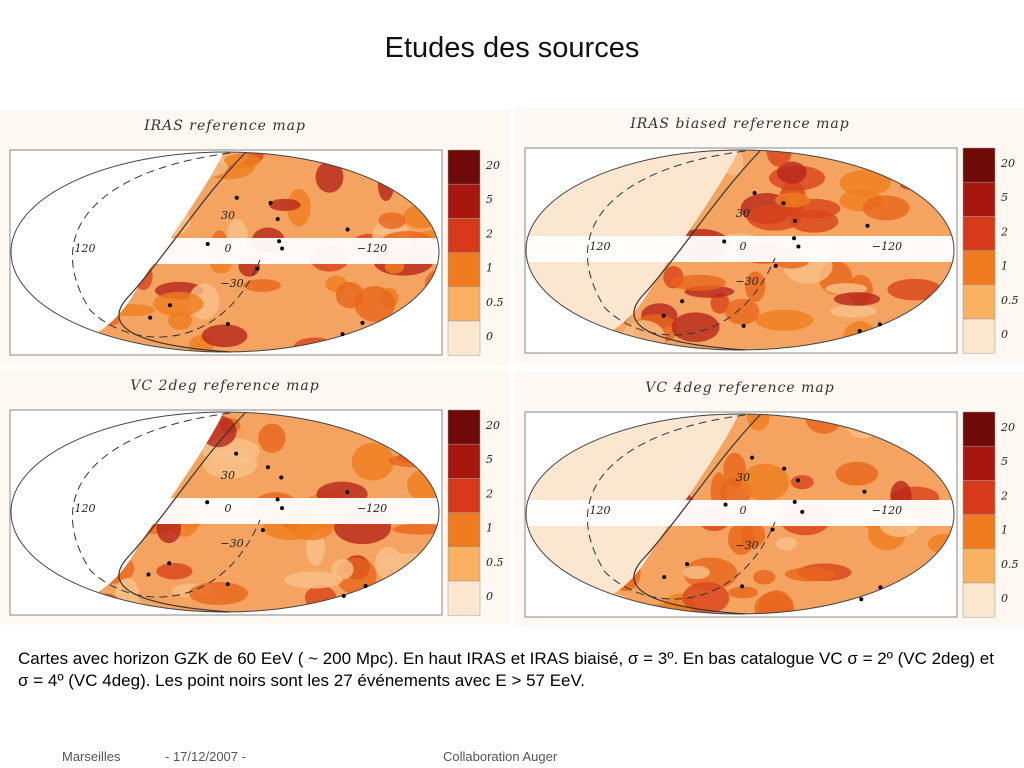 The image size is (1024, 768). I want to click on colorbar-label: 2, so click(489, 493).